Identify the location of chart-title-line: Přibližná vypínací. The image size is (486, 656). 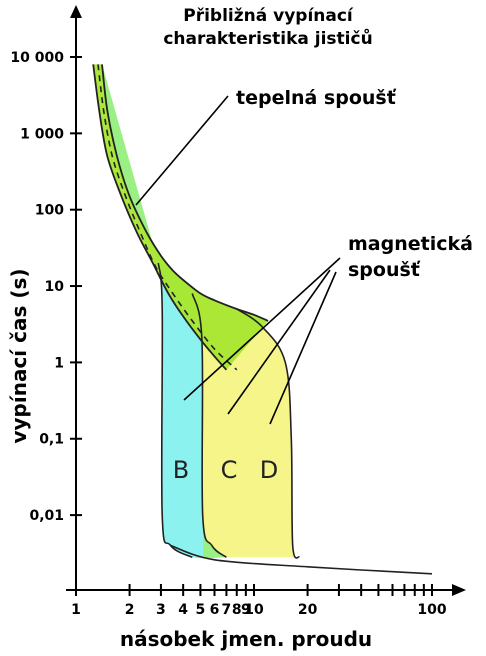
(268, 16).